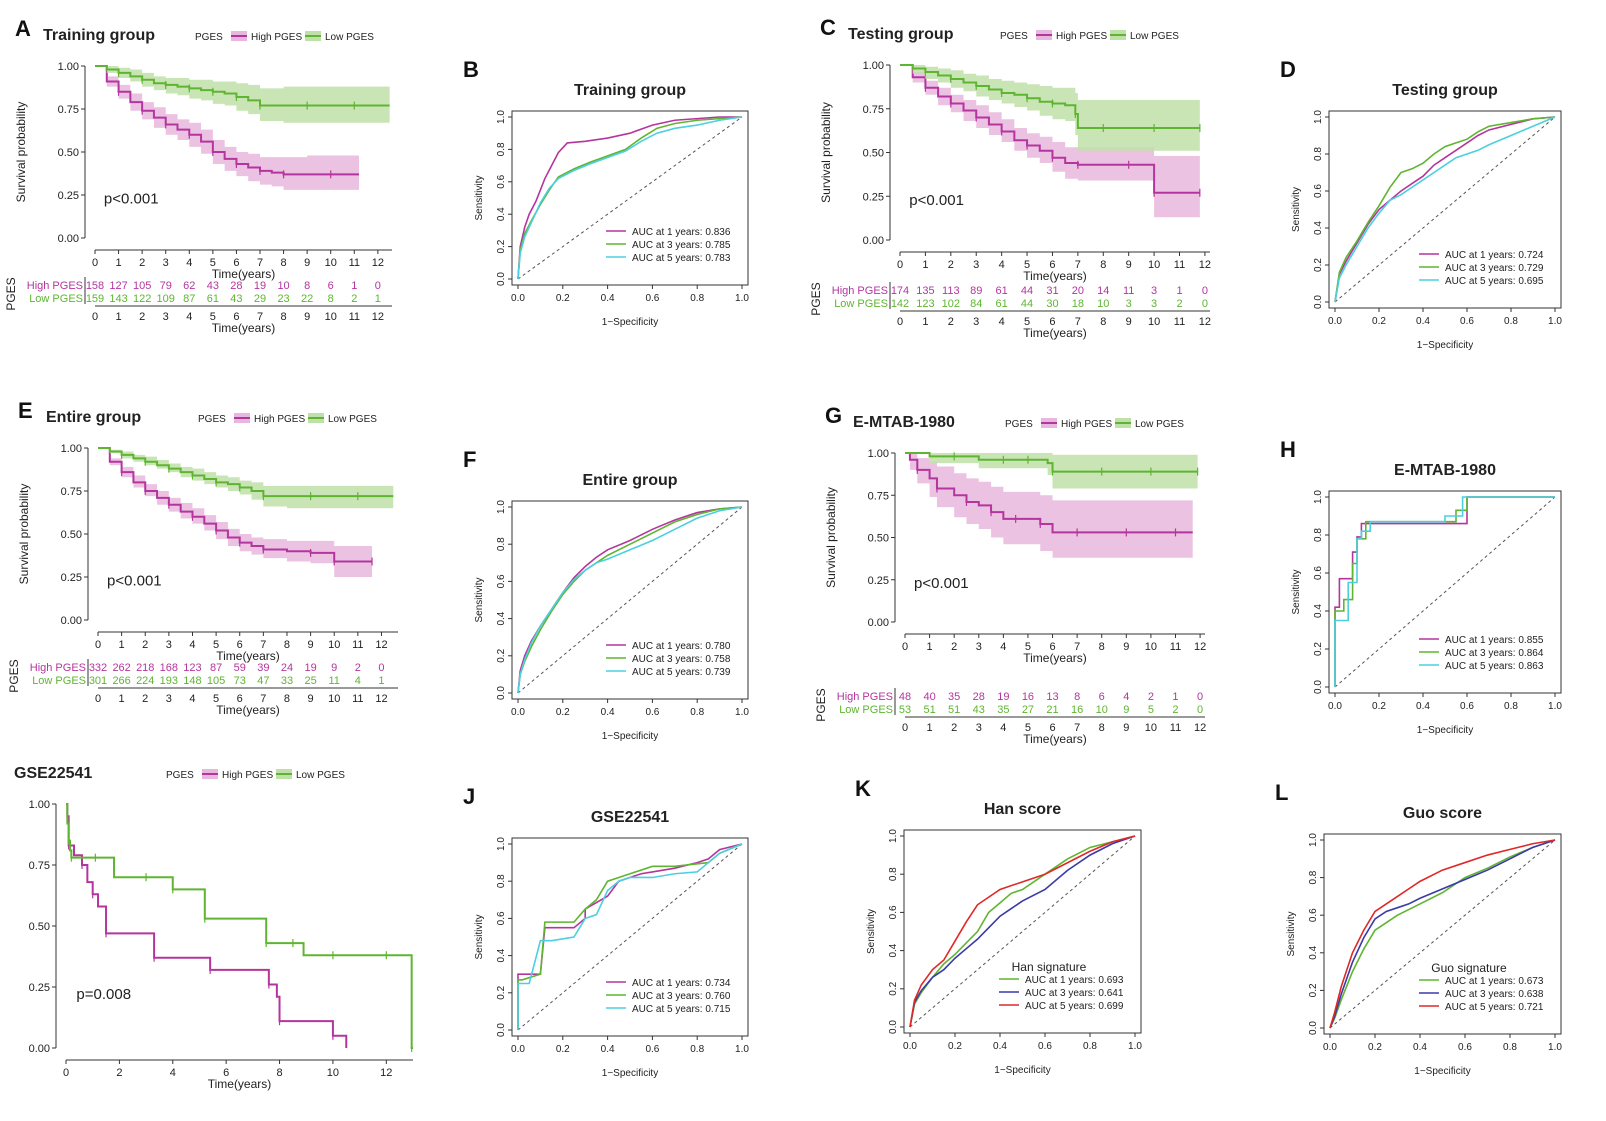 This screenshot has height=1121, width=1606. What do you see at coordinates (1318, 611) in the screenshot?
I see `h-ytick-label: 0.4` at bounding box center [1318, 611].